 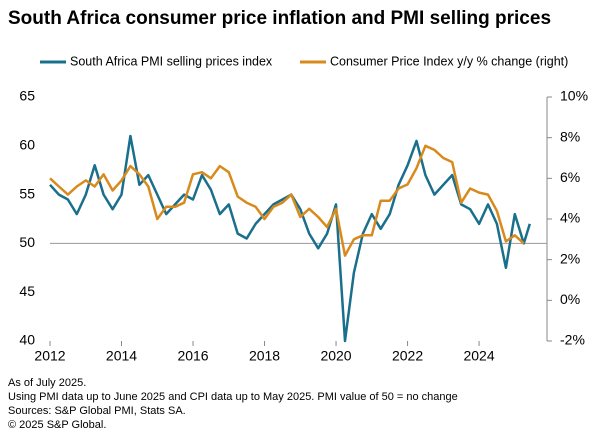 What do you see at coordinates (570, 177) in the screenshot?
I see `y2-tick-label: 6%` at bounding box center [570, 177].